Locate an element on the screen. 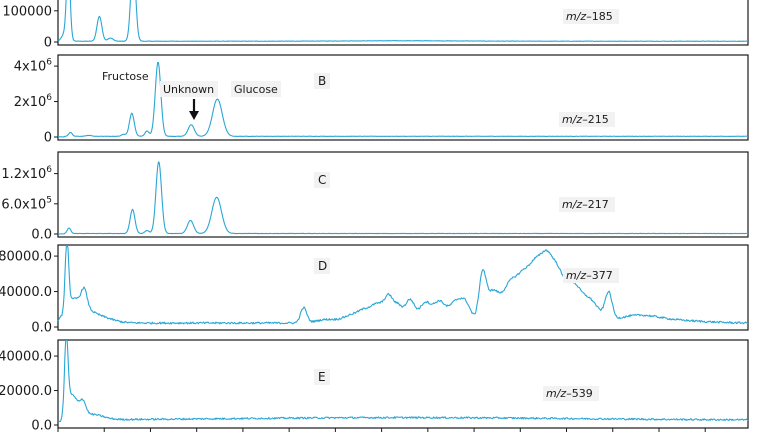 This screenshot has height=432, width=768. series-line is located at coordinates (403, 21).